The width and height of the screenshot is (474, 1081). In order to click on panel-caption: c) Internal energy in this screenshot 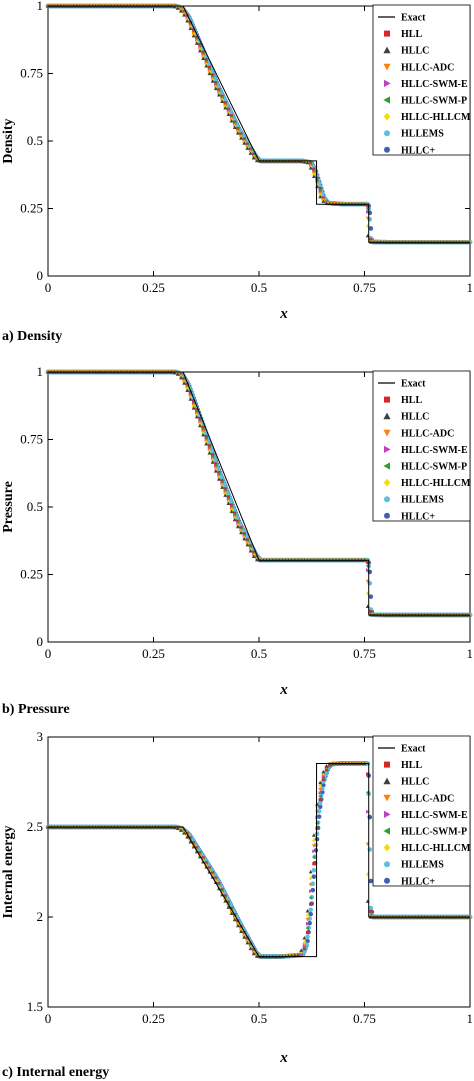, I will do `click(55, 1072)`.